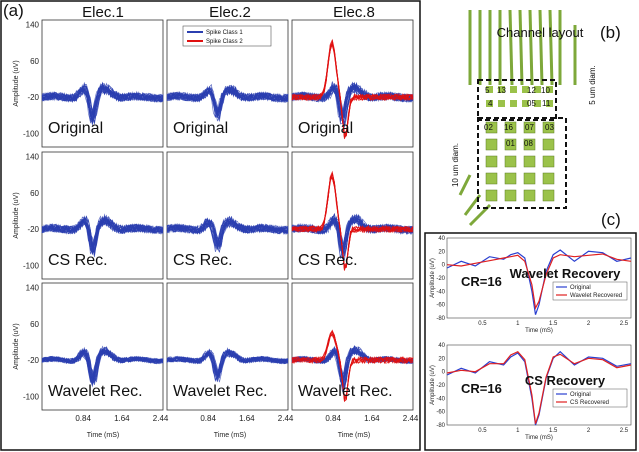  I want to click on legend-class2-label: Spike Class 2, so click(224, 42).